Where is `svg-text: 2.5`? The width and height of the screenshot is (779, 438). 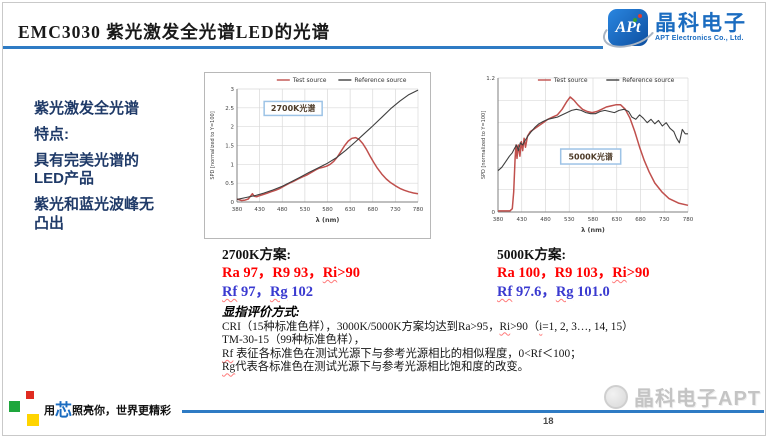 svg-text: 2.5 is located at coordinates (229, 109).